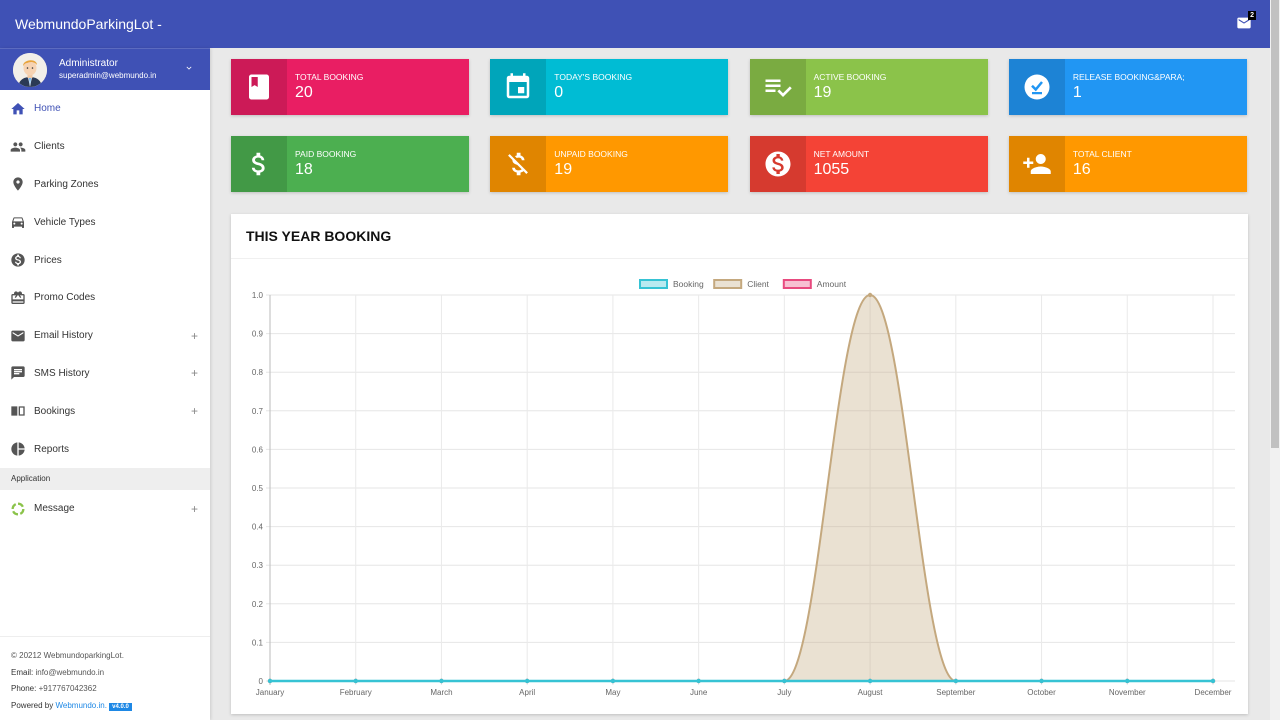 The width and height of the screenshot is (1280, 720). I want to click on svg-text: November, so click(1127, 692).